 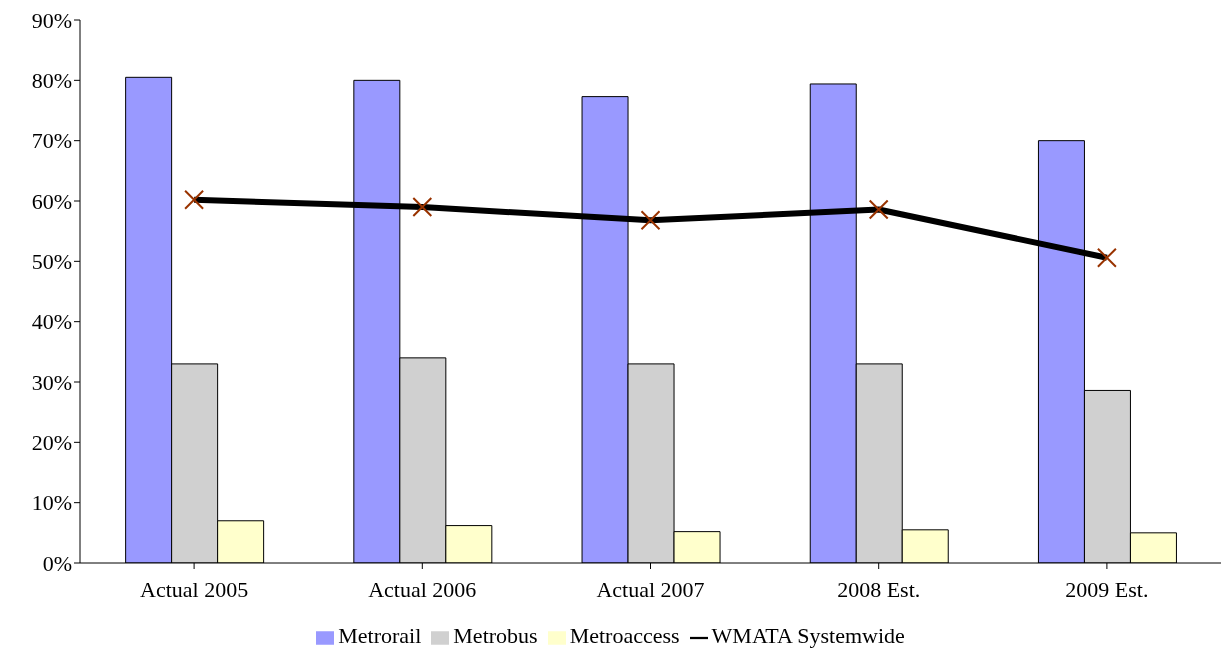 I want to click on legend-label: Metrobus, so click(x=495, y=635).